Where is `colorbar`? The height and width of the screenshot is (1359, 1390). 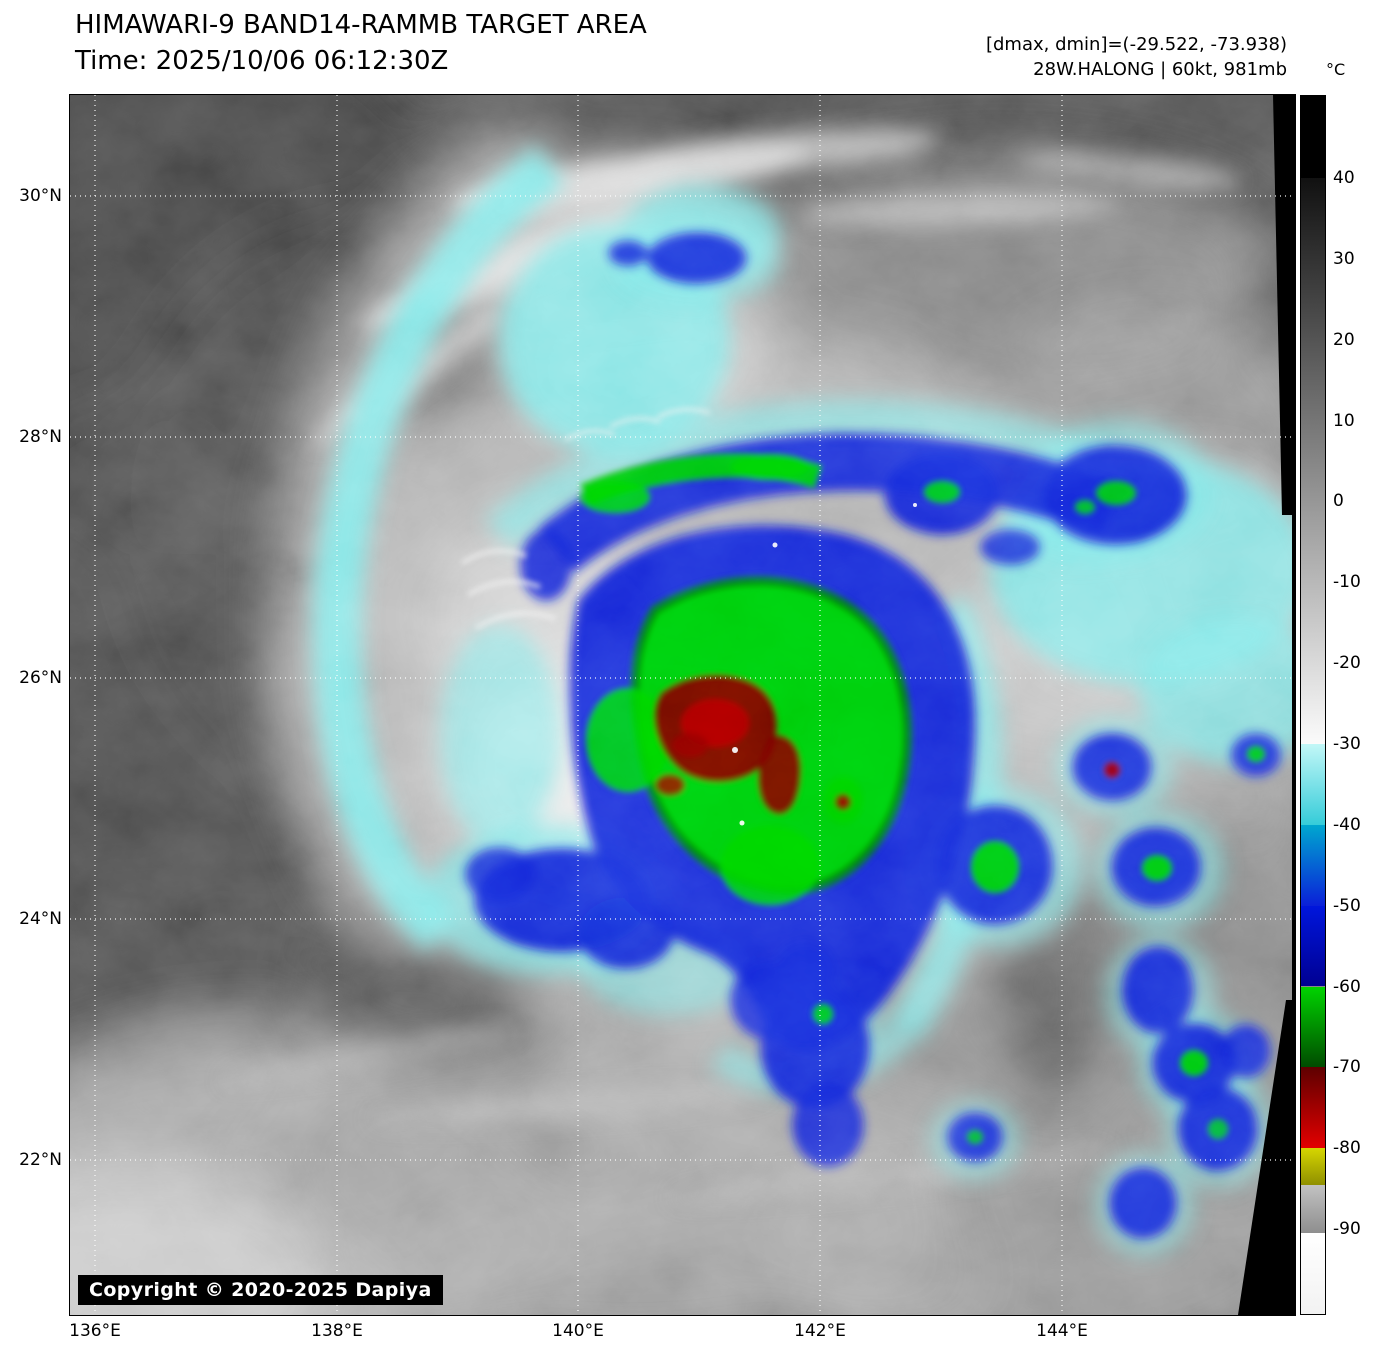
colorbar is located at coordinates (1313, 705).